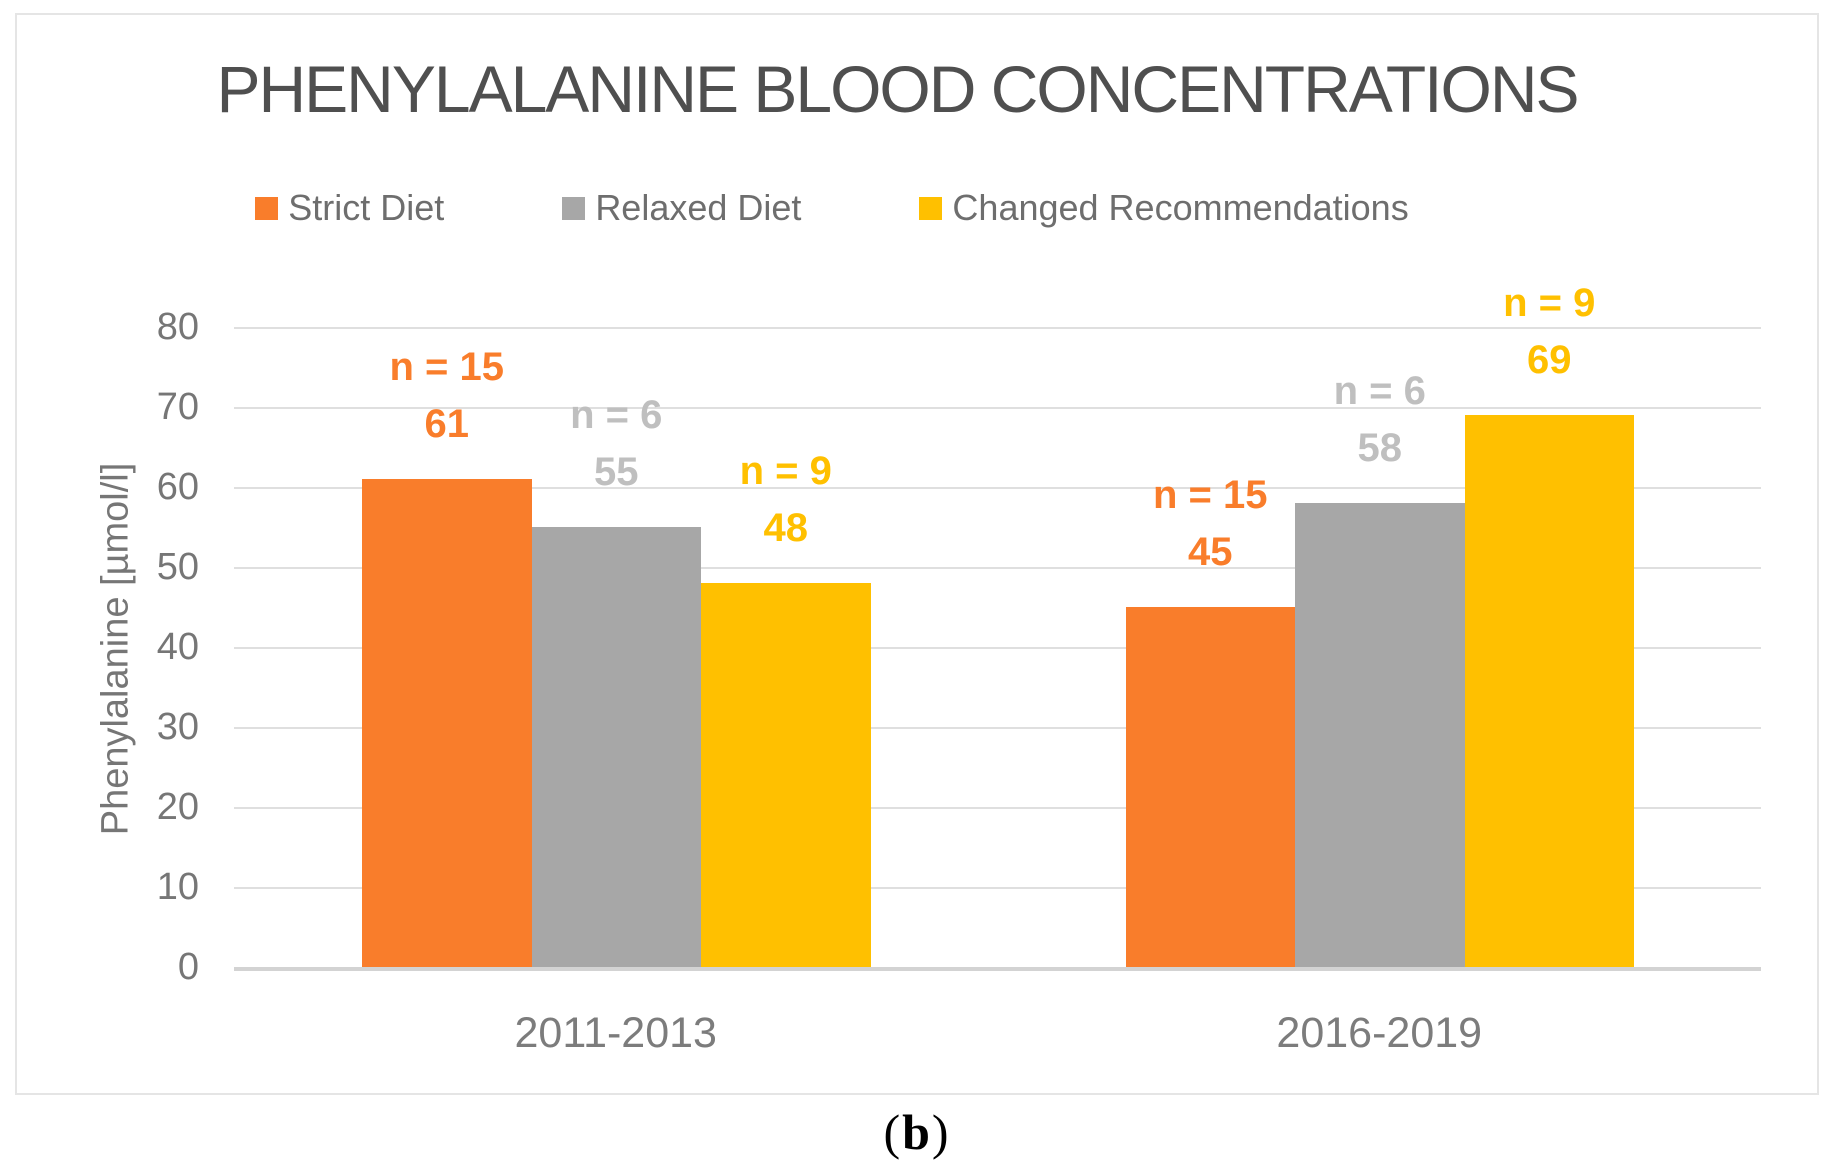 The width and height of the screenshot is (1834, 1171). What do you see at coordinates (616, 472) in the screenshot?
I see `value-label: 55` at bounding box center [616, 472].